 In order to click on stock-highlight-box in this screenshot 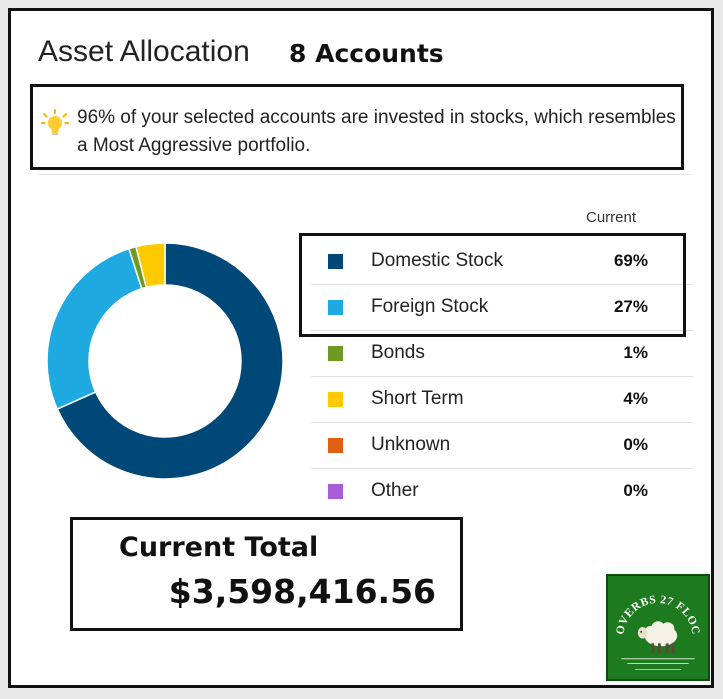, I will do `click(492, 285)`.